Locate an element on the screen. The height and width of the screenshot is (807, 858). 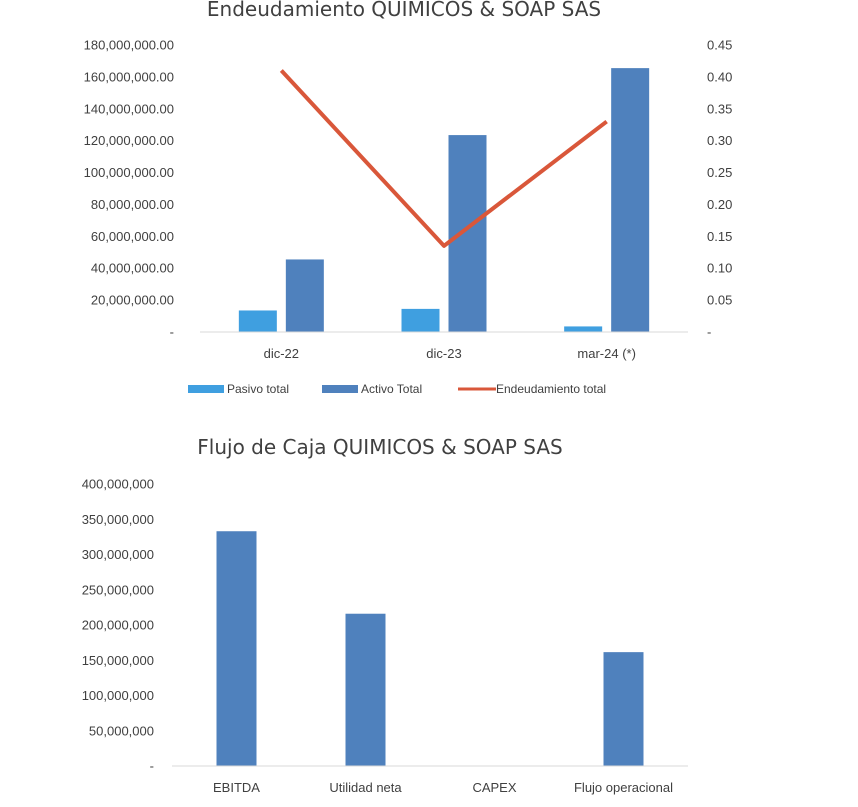
chart1-y-tick-label: 60,000,000.00 is located at coordinates (132, 236).